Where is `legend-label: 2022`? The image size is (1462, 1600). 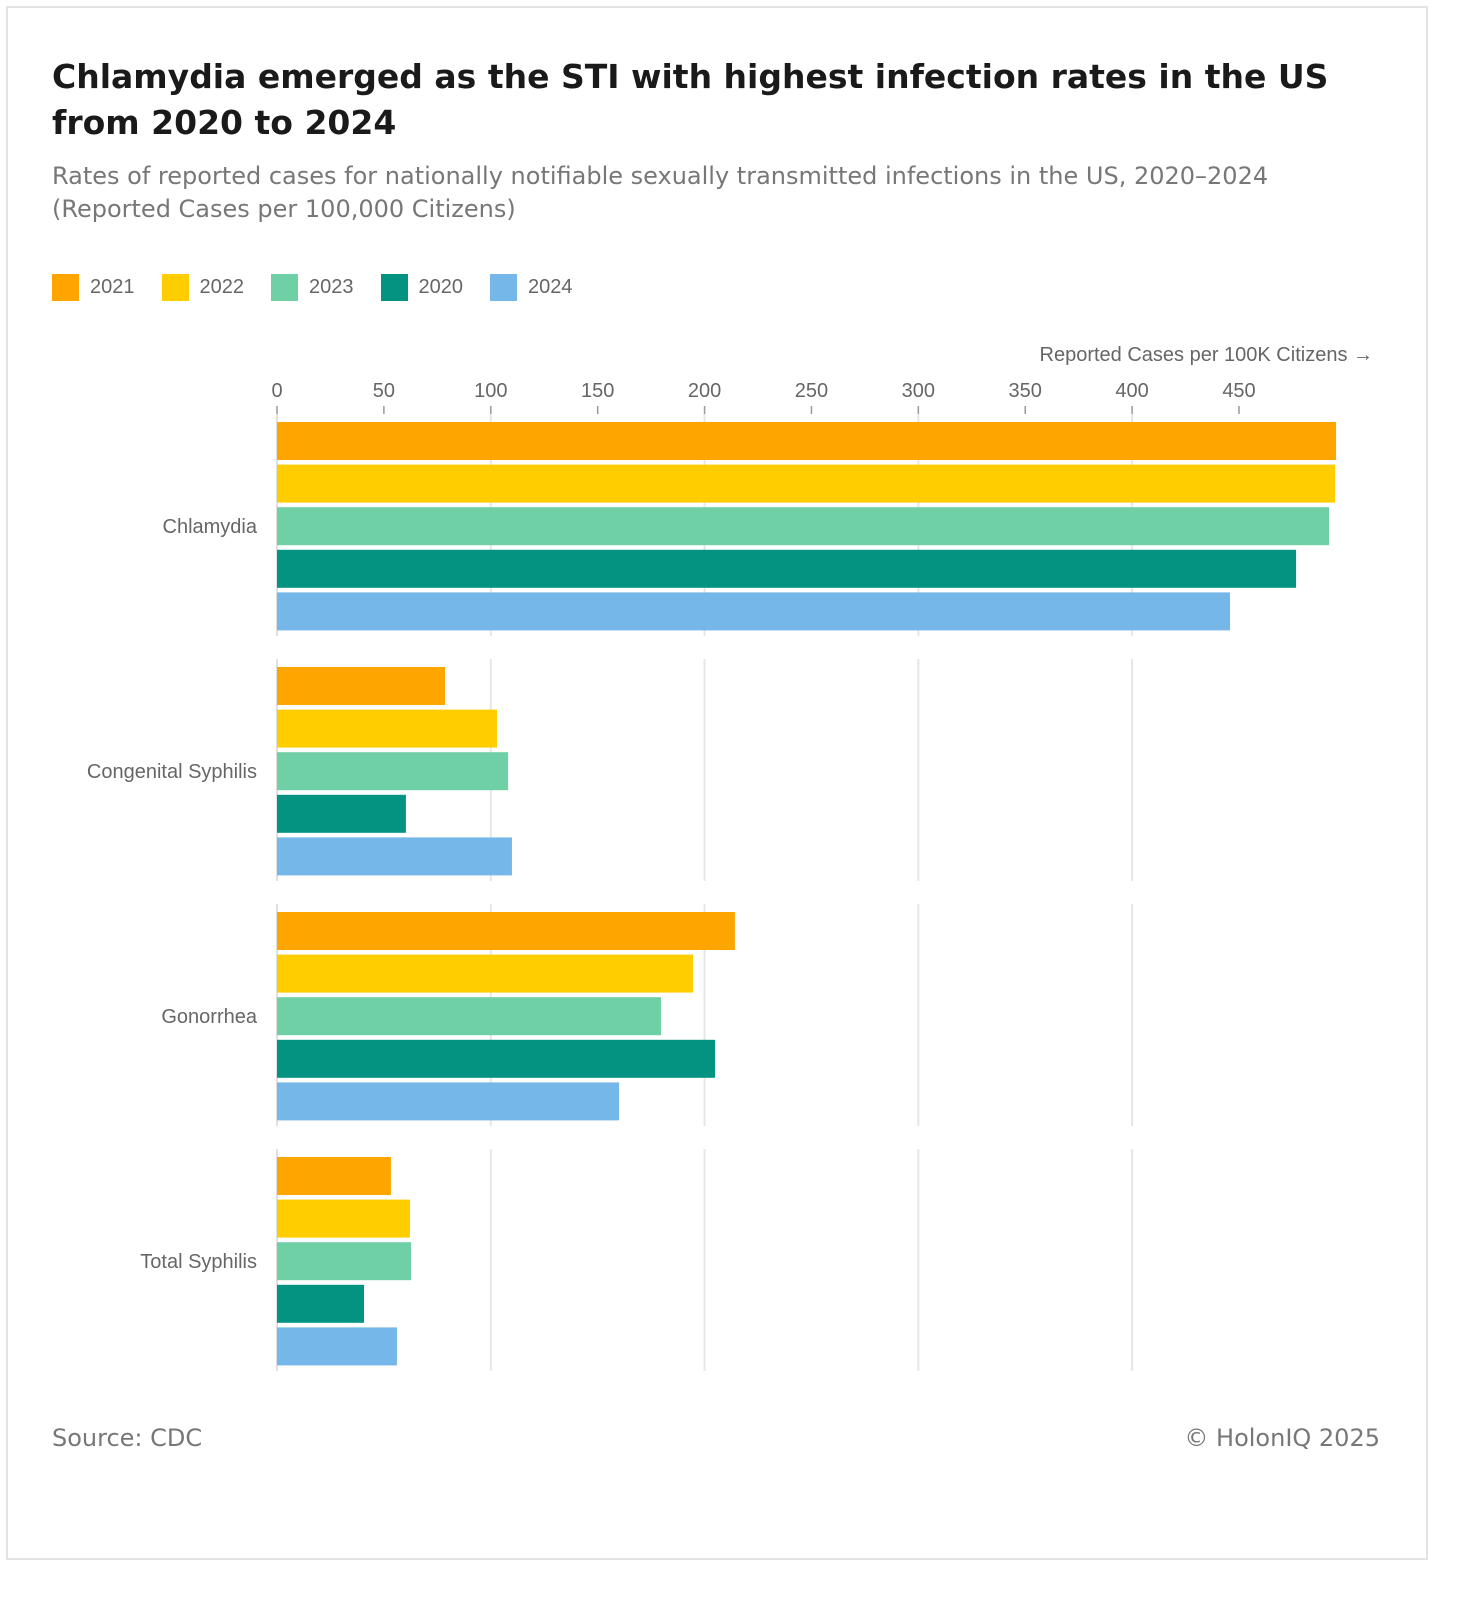
legend-label: 2022 is located at coordinates (222, 287).